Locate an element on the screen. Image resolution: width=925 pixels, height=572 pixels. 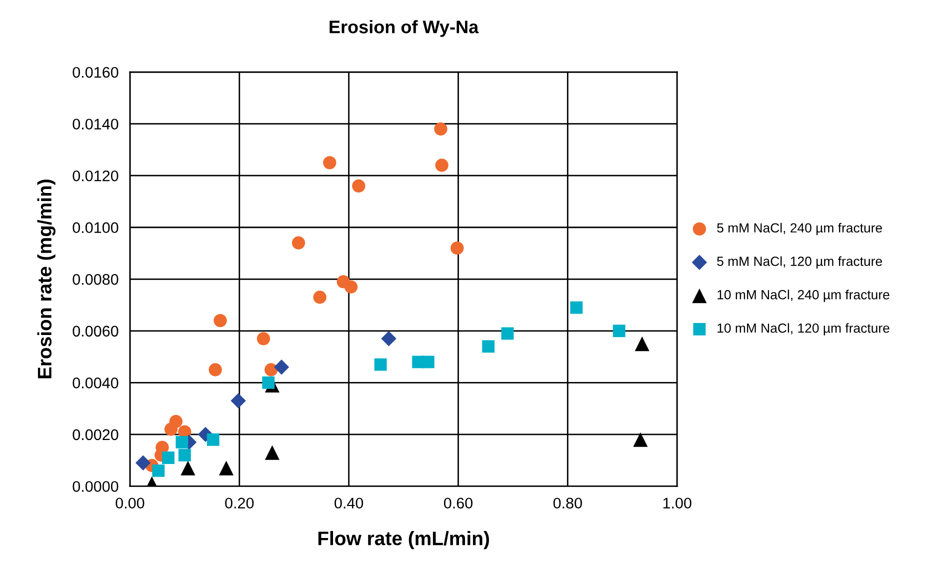
legend-label: 10 mM NaCl, 240 µm fracture is located at coordinates (804, 296).